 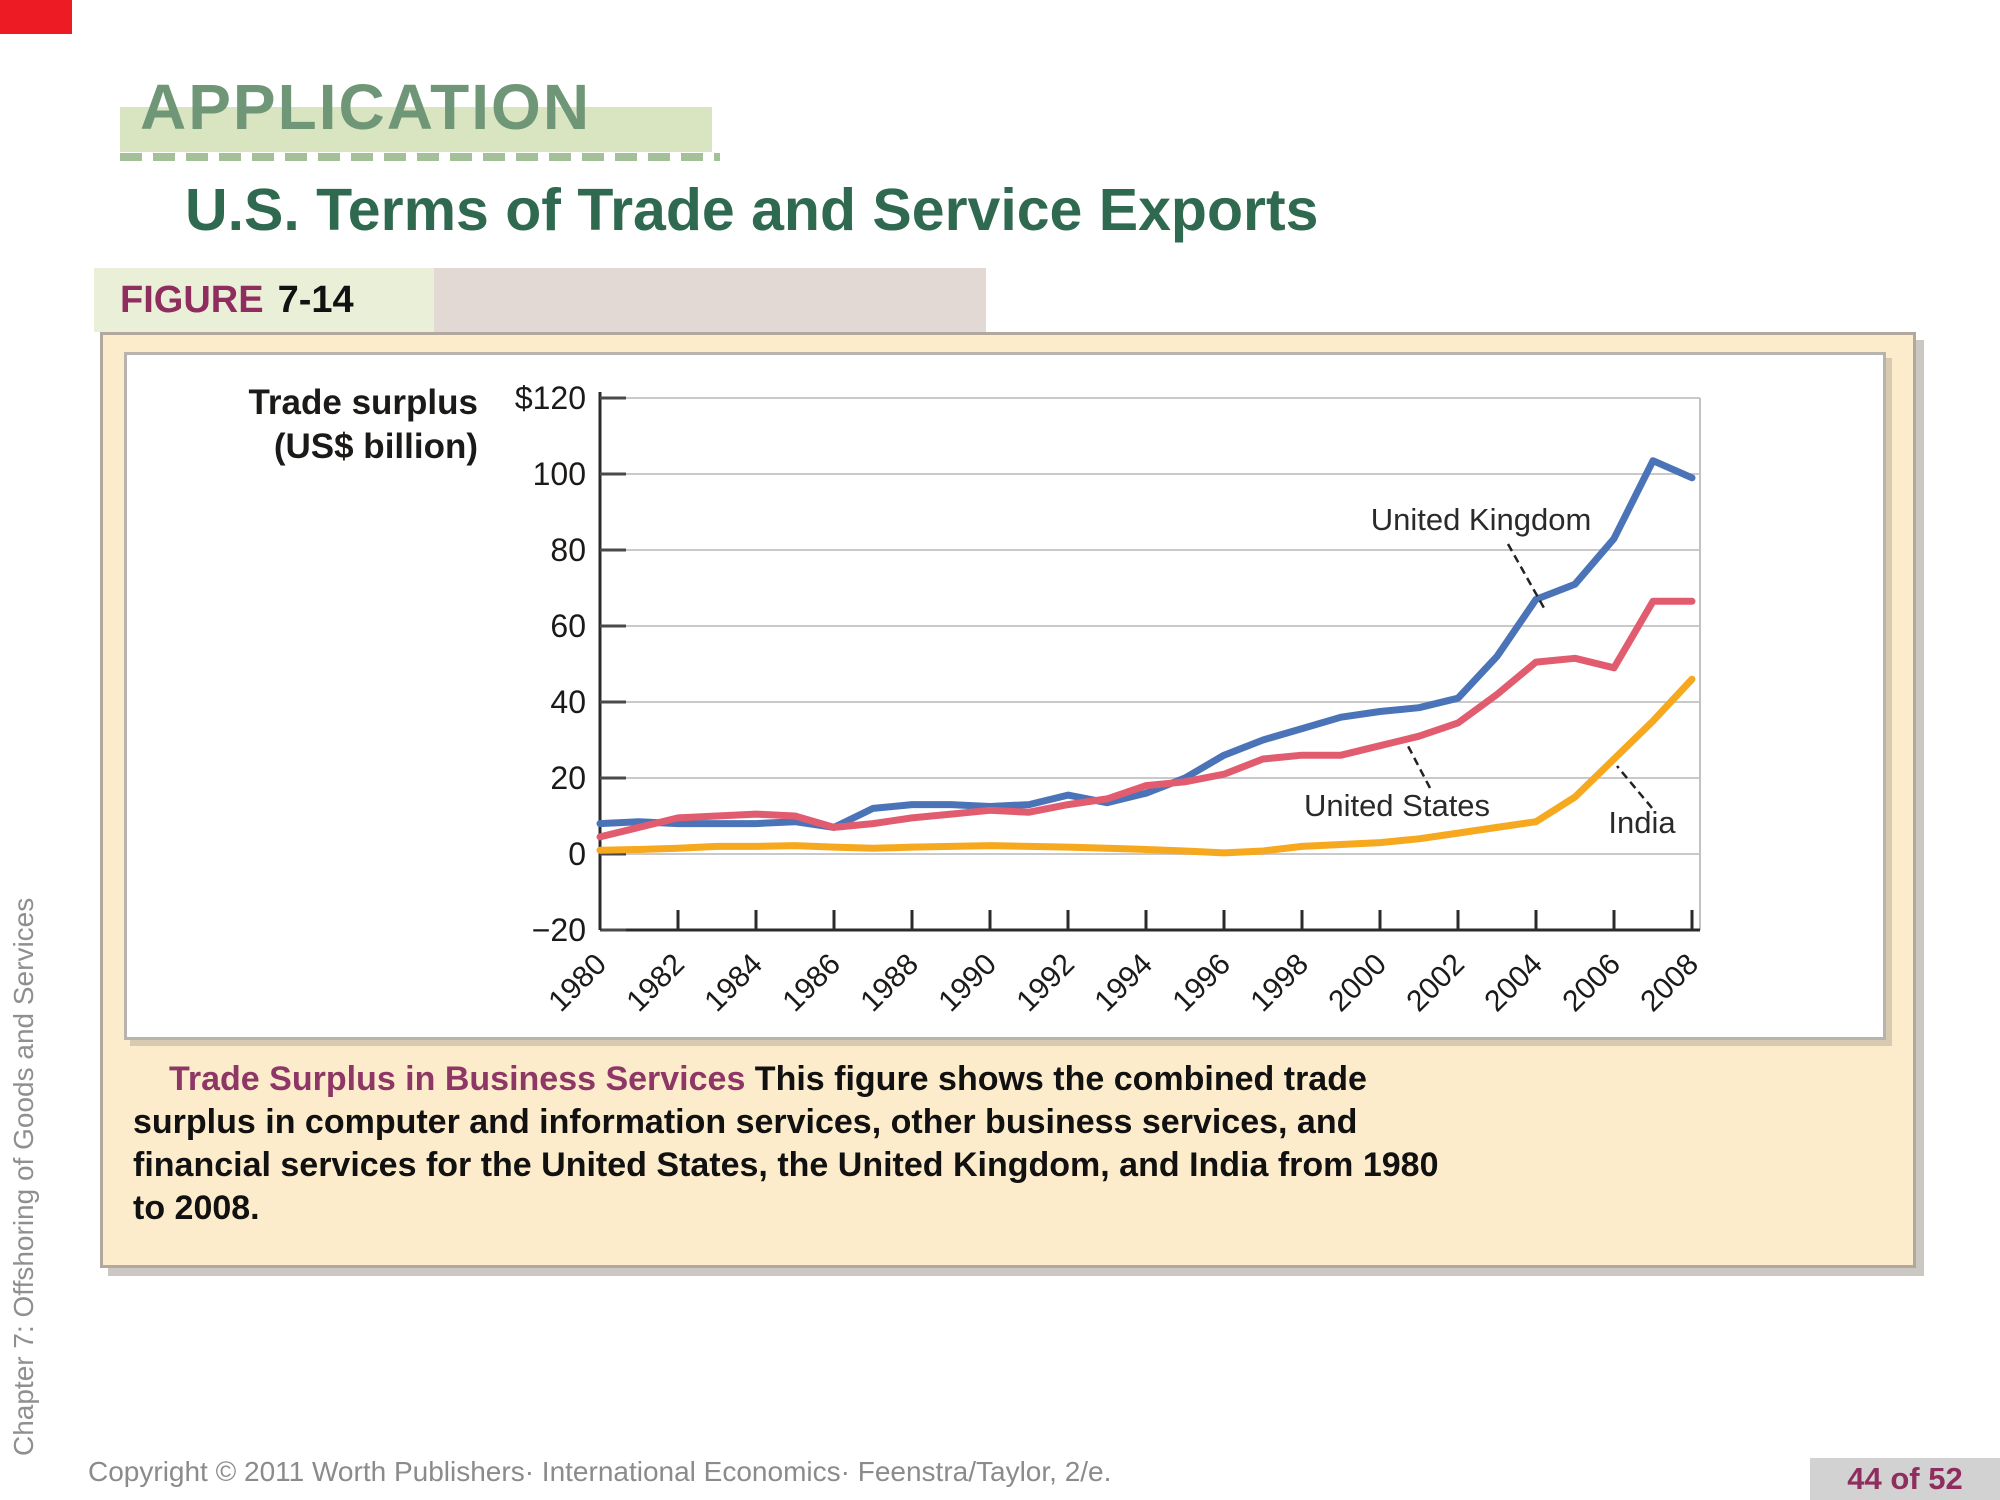 I want to click on x-tick-label: 2004, so click(x=1513, y=983).